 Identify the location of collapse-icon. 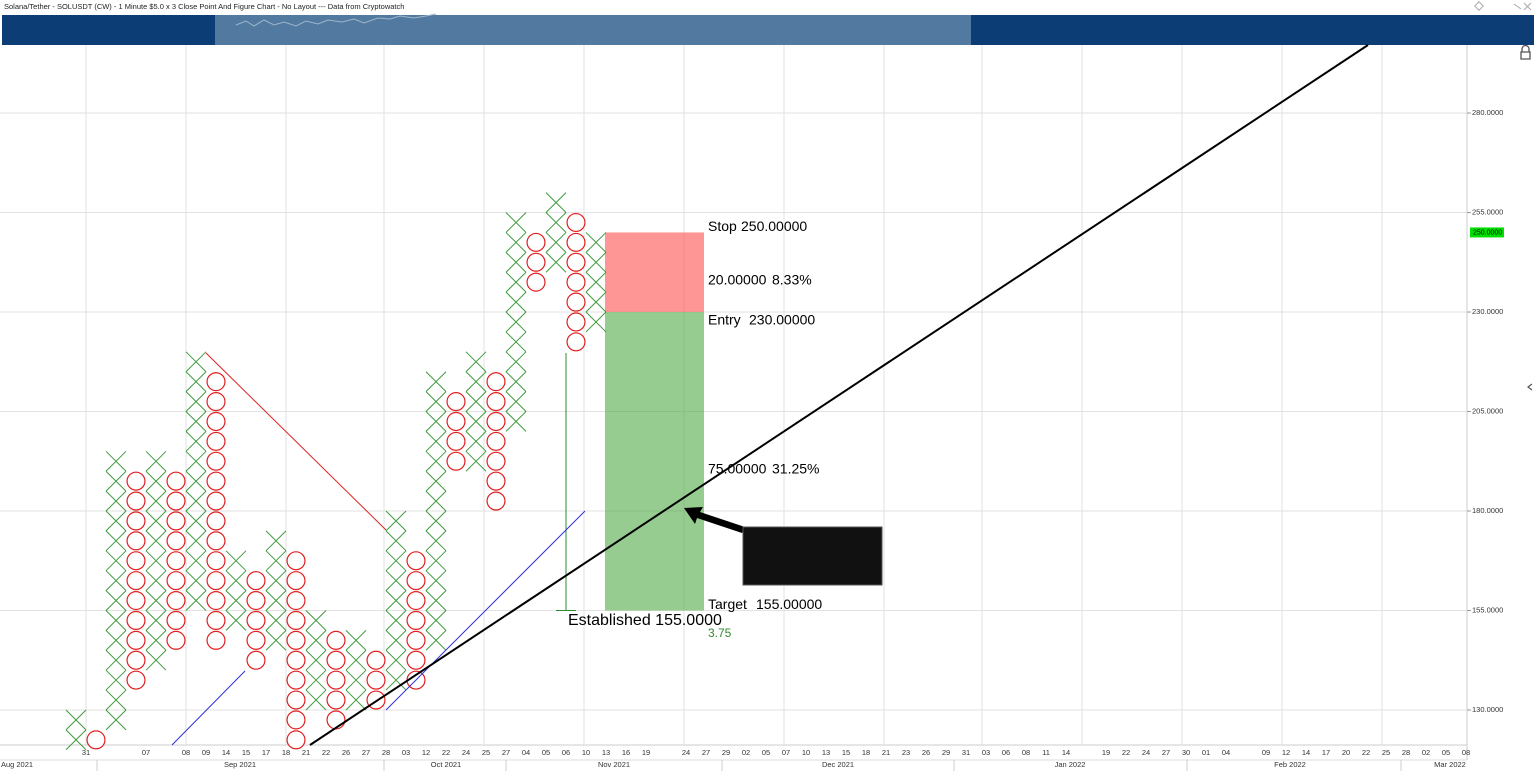
(1530, 387).